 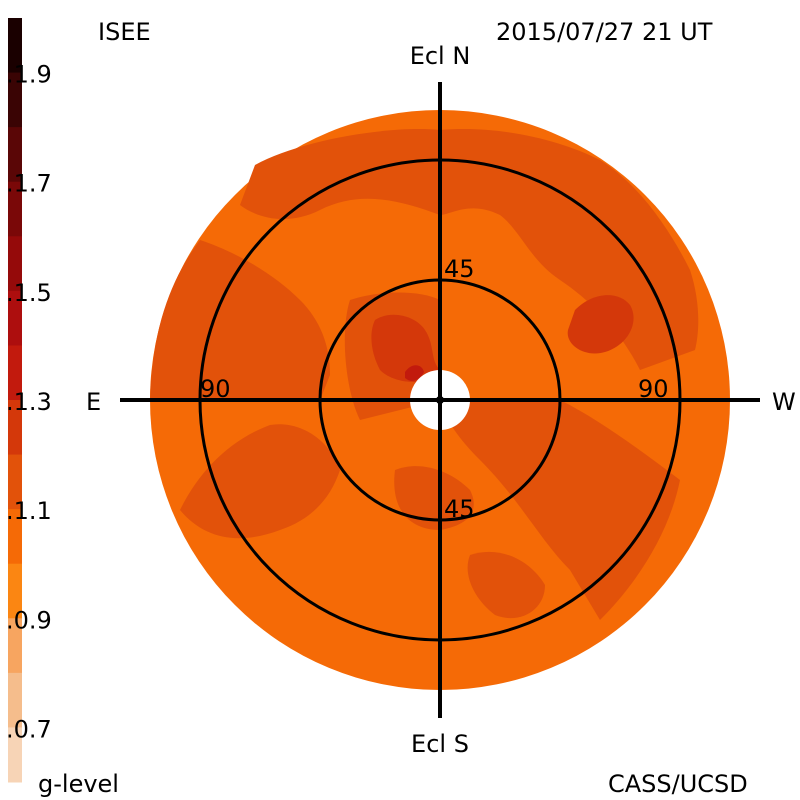 What do you see at coordinates (459, 269) in the screenshot?
I see `ring-label-inner-top: 45` at bounding box center [459, 269].